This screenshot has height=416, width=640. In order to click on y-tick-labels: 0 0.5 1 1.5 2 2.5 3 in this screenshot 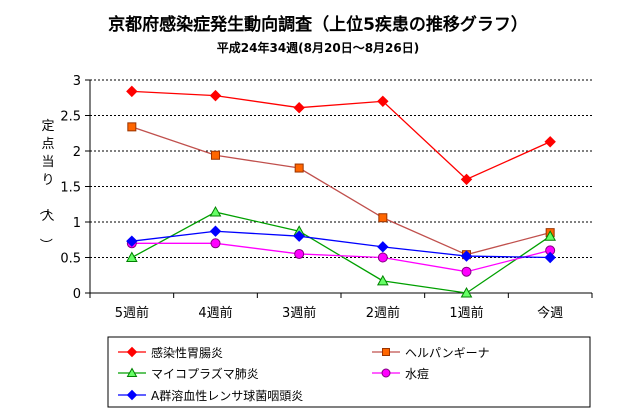, I will do `click(70, 188)`.